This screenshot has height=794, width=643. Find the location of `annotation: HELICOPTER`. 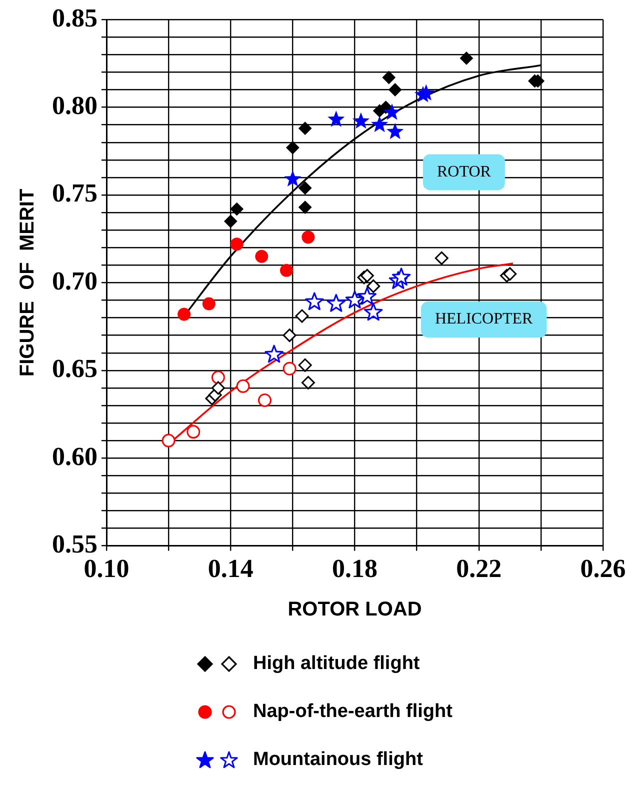

annotation: HELICOPTER is located at coordinates (484, 319).